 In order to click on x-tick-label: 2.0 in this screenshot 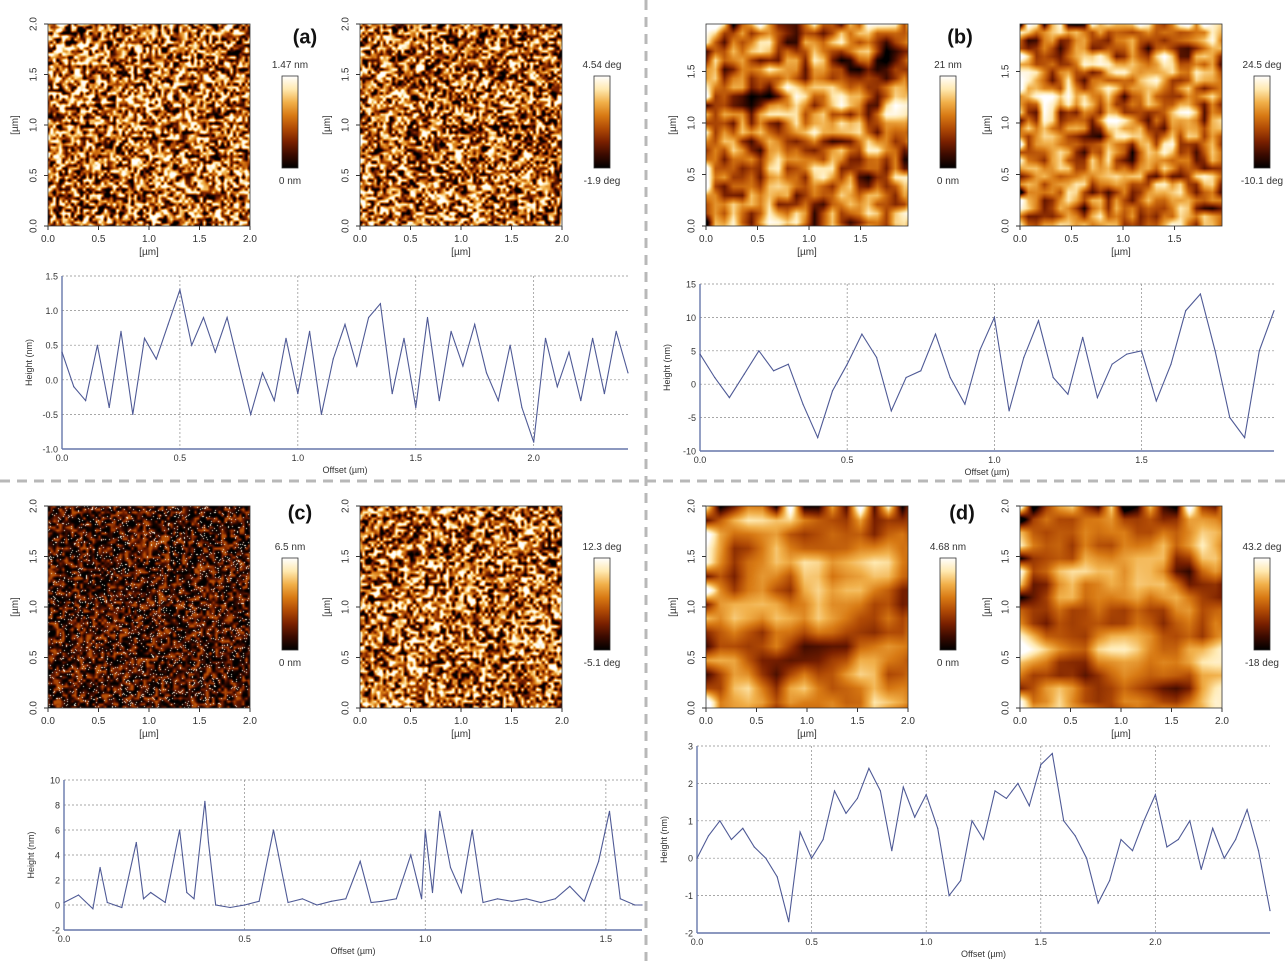, I will do `click(908, 721)`.